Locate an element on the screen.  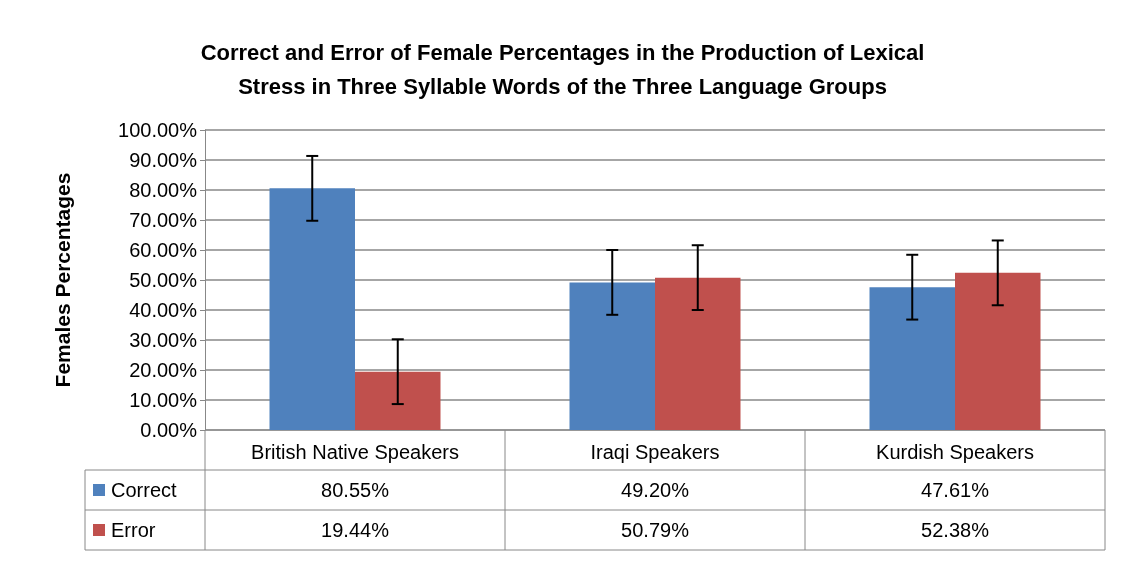
y-tick-label: 20.00% is located at coordinates (163, 370).